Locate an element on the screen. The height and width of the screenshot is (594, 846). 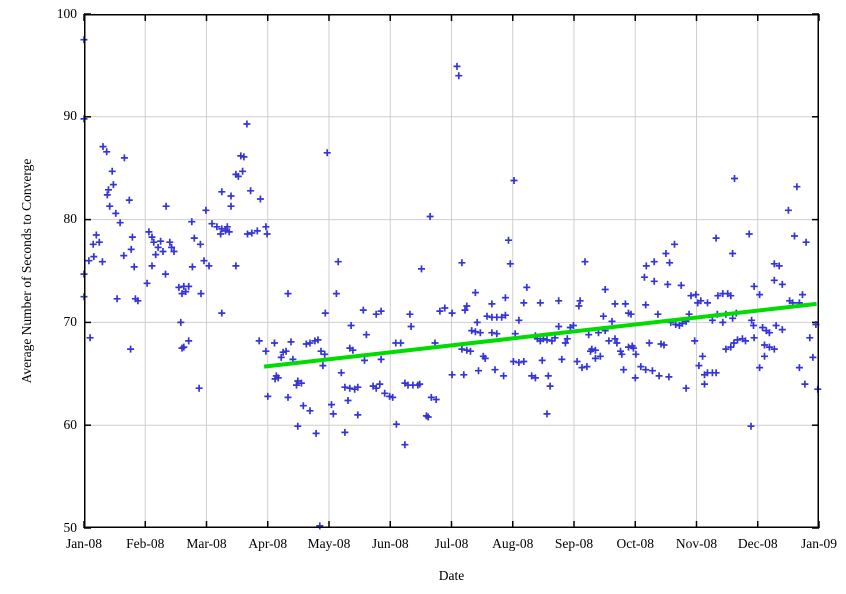
y-tick-label: 60 is located at coordinates (70, 424).